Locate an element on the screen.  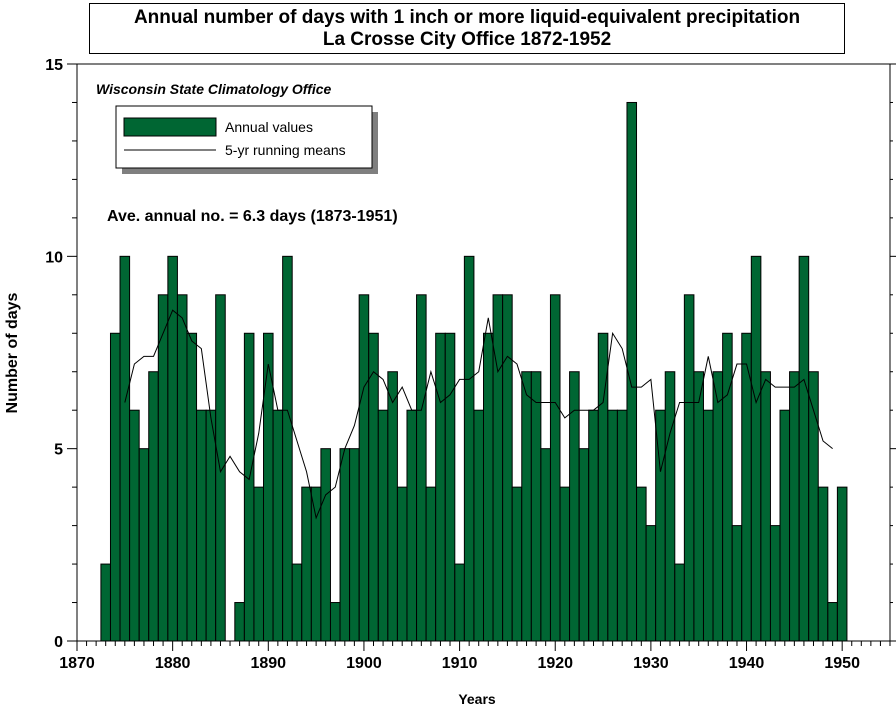
bar-1902 is located at coordinates (383, 525).